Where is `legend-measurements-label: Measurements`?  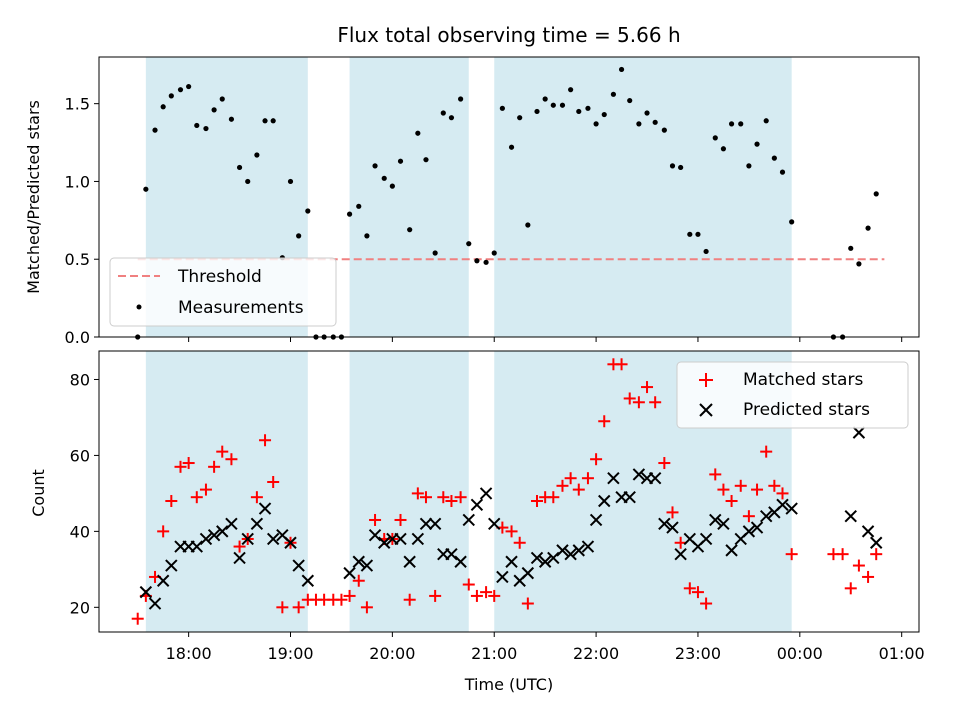
legend-measurements-label: Measurements is located at coordinates (241, 308).